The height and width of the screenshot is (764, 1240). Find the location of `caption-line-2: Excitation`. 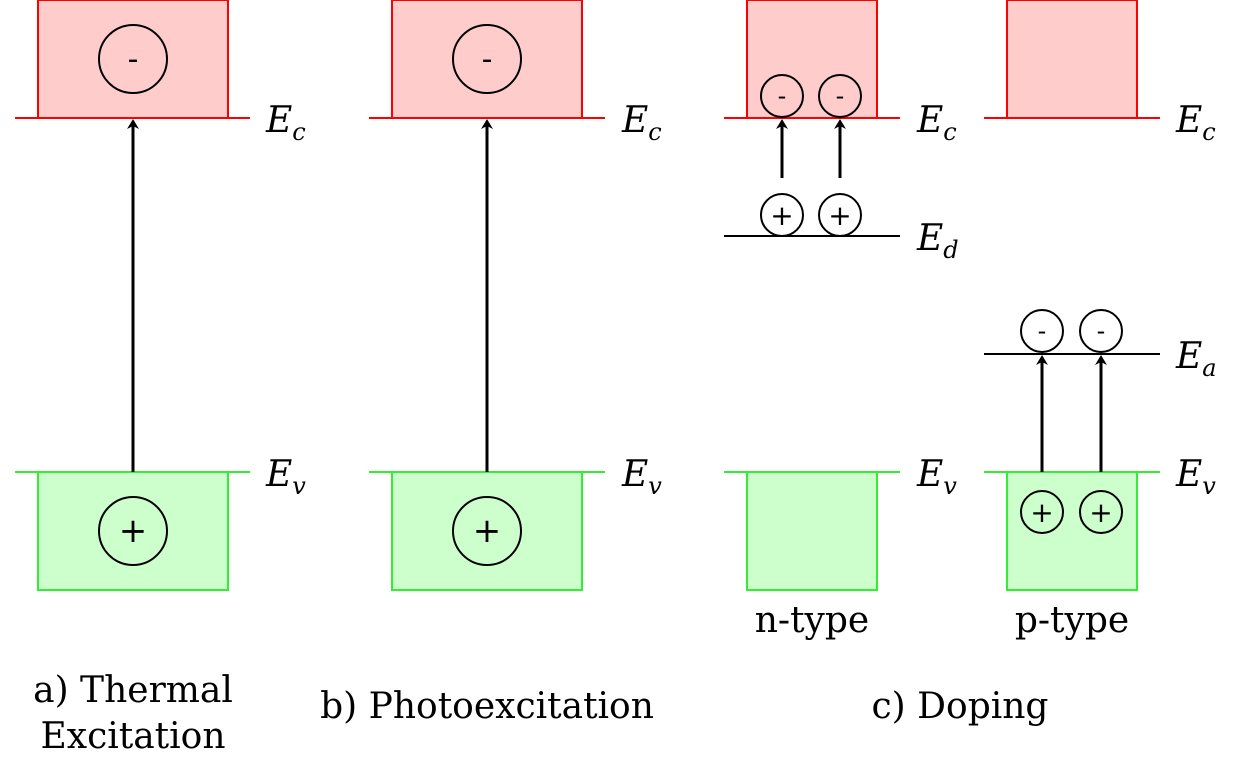

caption-line-2: Excitation is located at coordinates (132, 736).